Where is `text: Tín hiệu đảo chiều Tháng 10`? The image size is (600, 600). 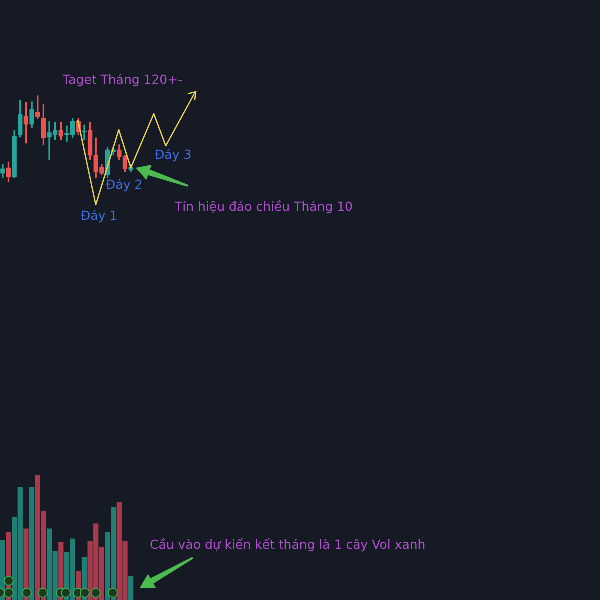 text: Tín hiệu đảo chiều Tháng 10 is located at coordinates (264, 206).